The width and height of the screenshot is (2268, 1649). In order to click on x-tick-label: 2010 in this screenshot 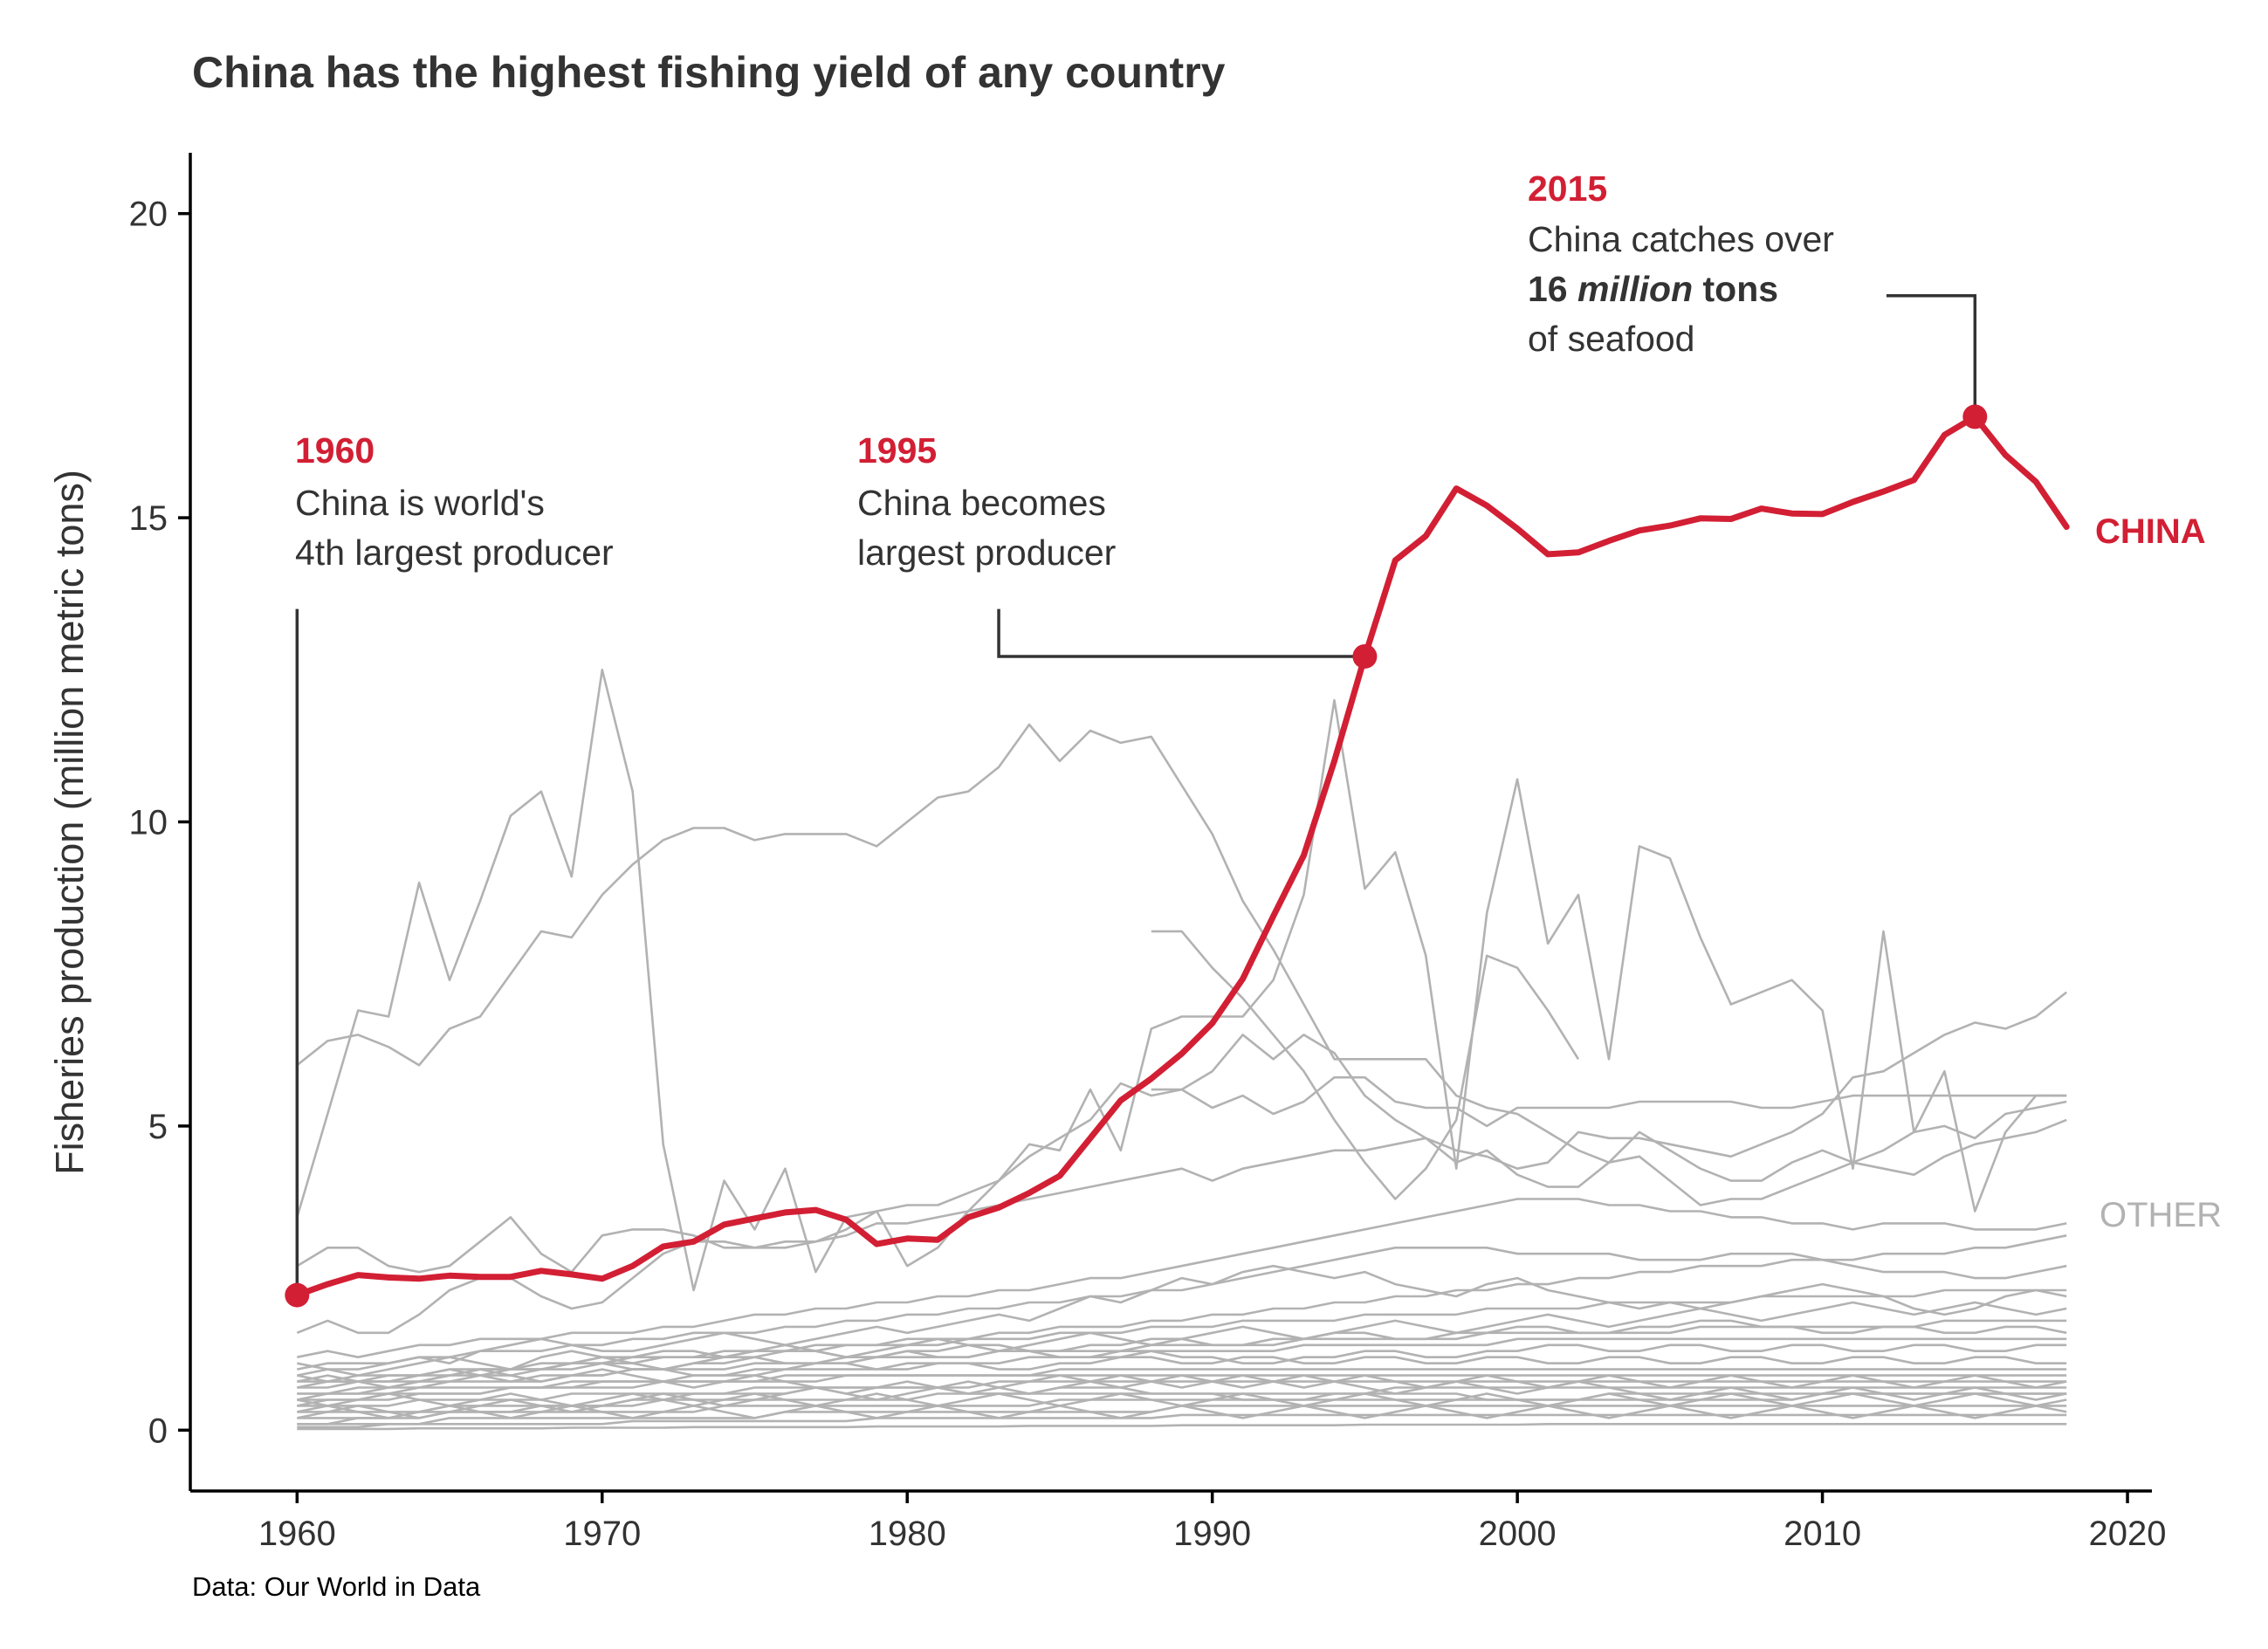, I will do `click(1822, 1534)`.